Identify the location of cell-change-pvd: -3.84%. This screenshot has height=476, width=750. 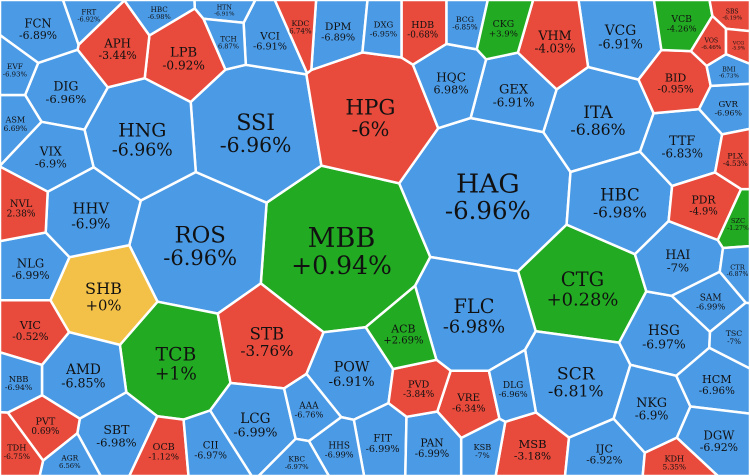
(418, 395).